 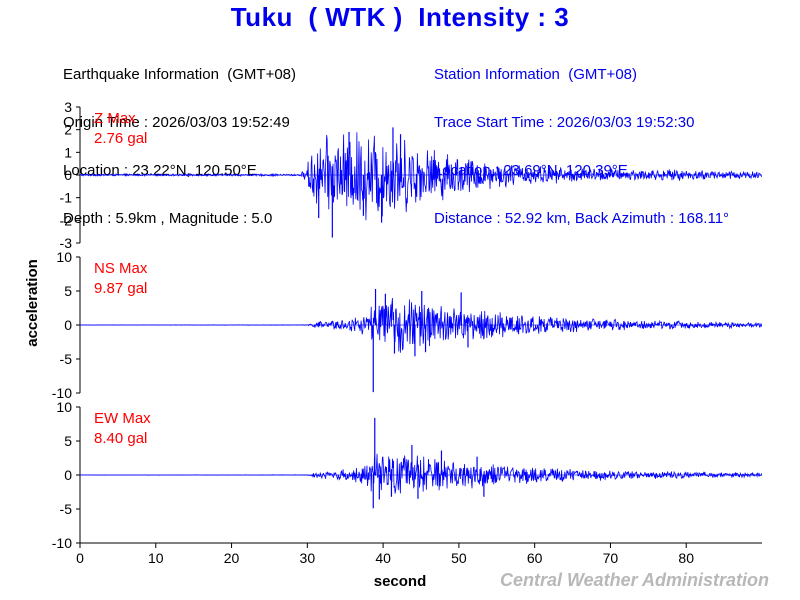 I want to click on max-value-ns: 9.87 gal, so click(x=120, y=288).